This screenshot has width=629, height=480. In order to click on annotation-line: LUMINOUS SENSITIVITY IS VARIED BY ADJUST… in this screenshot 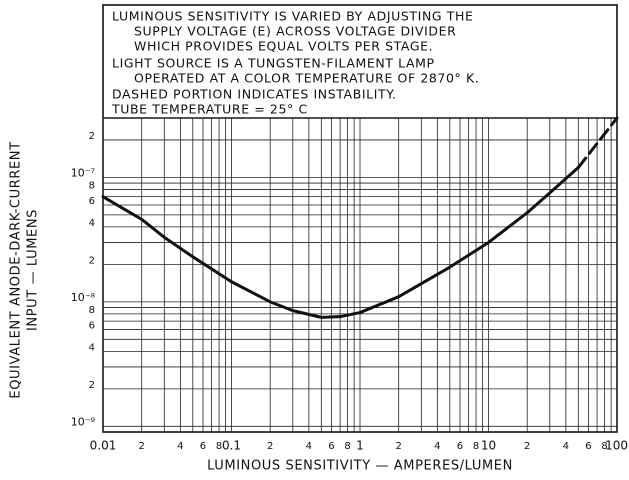, I will do `click(293, 16)`.